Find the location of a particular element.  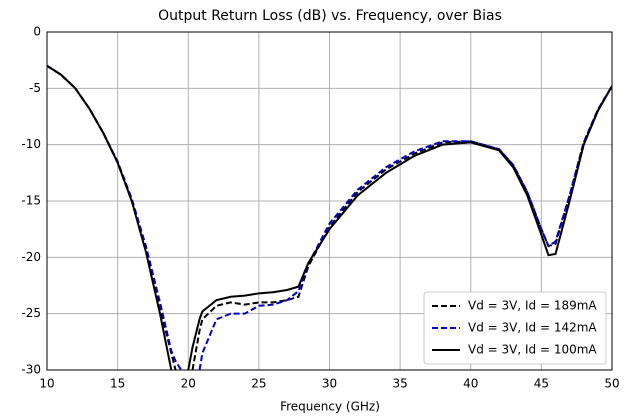

legend-label: Vd = 3V, Id = 142mA is located at coordinates (532, 328).